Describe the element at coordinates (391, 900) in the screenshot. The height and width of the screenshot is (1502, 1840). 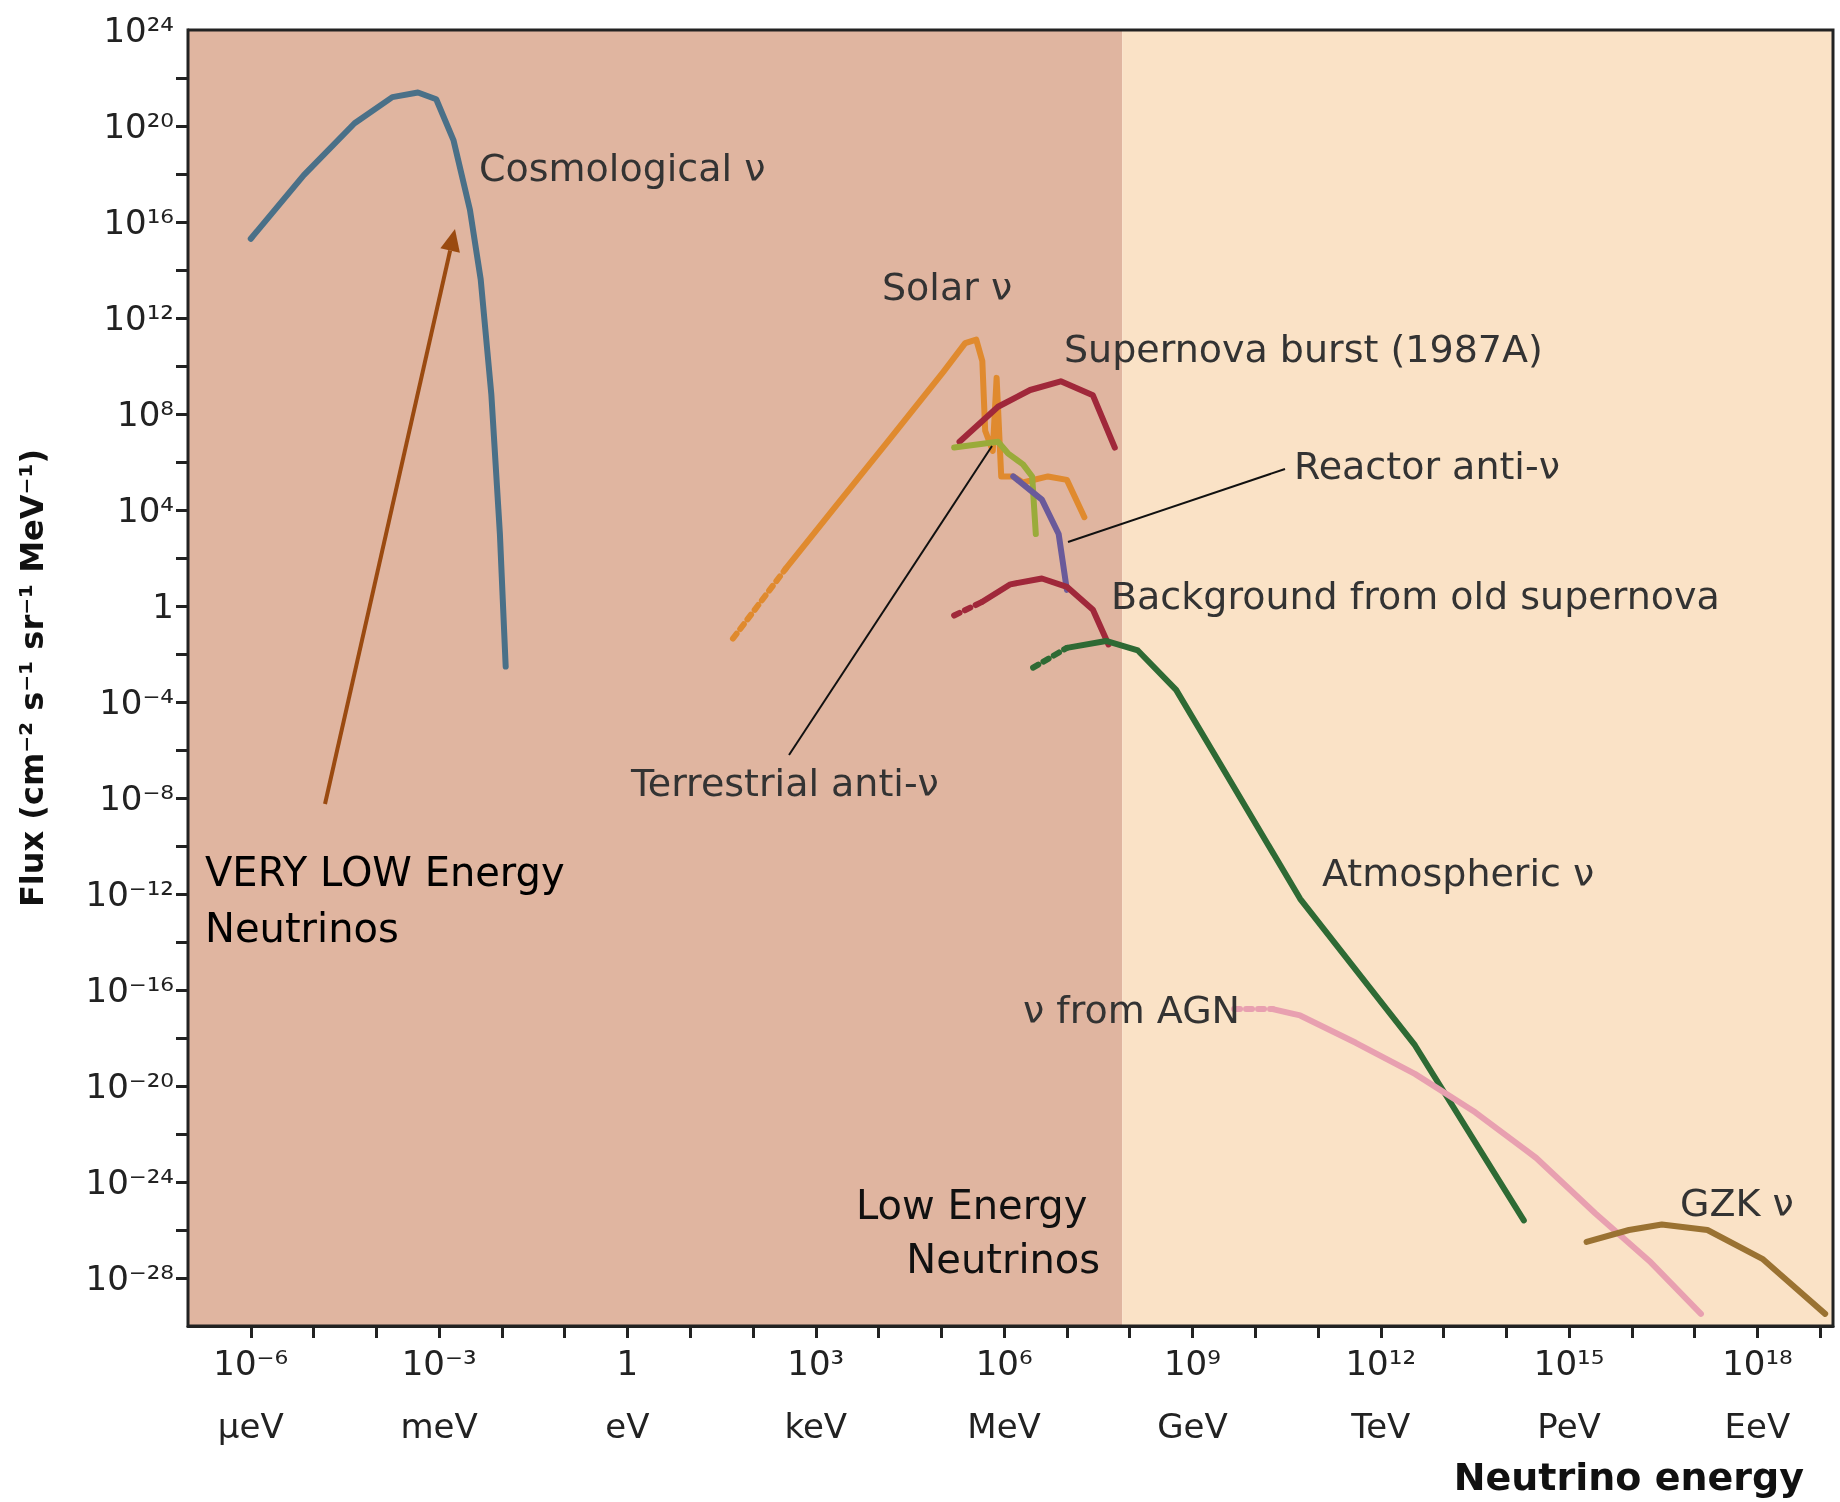
I see `annotation: VERY LOW Energy Neutrinos` at that location.